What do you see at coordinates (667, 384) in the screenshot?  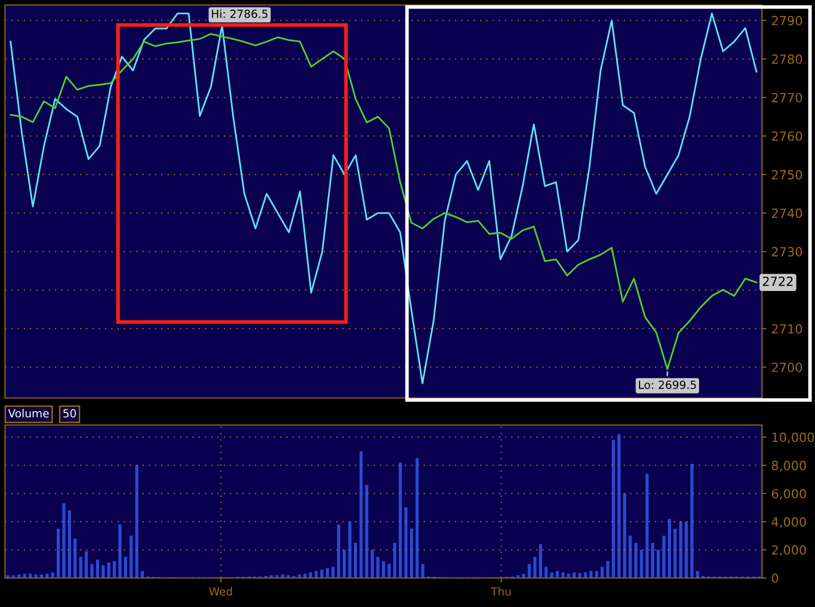 I see `annotation: Lo: 2699.5` at bounding box center [667, 384].